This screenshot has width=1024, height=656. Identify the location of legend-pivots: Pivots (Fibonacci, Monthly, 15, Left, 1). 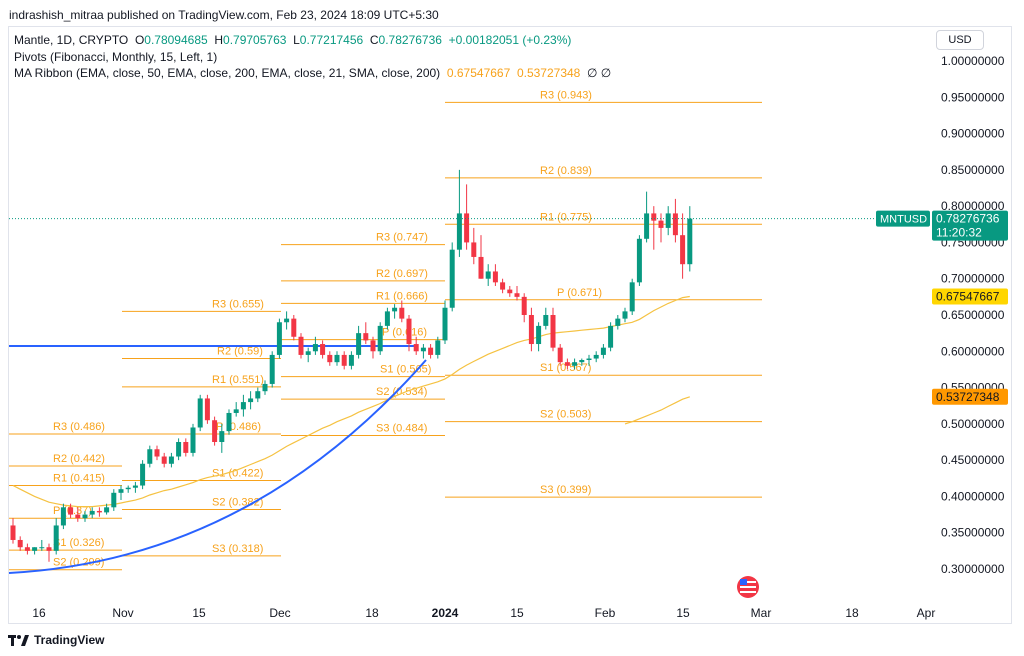
(116, 56).